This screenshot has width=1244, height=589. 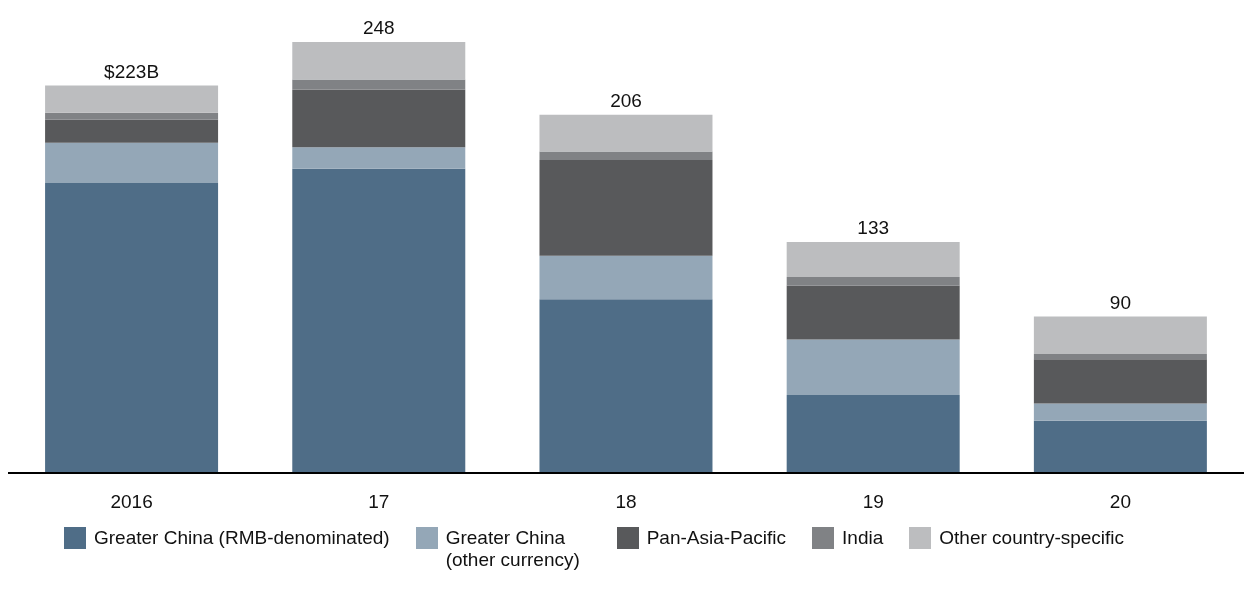 I want to click on x-tick-label: 2016, so click(x=131, y=502).